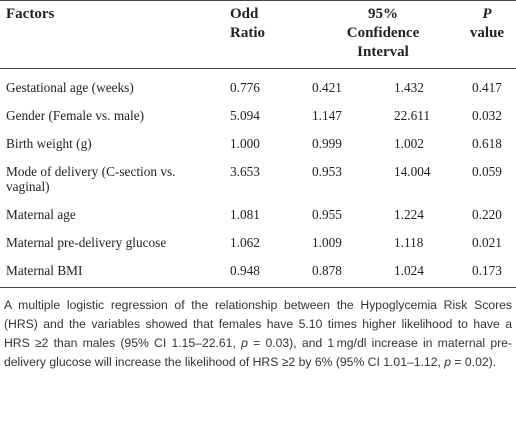 The width and height of the screenshot is (516, 422). I want to click on table-row: Maternal age 1.081 0.955 1.224 0.220, so click(258, 215).